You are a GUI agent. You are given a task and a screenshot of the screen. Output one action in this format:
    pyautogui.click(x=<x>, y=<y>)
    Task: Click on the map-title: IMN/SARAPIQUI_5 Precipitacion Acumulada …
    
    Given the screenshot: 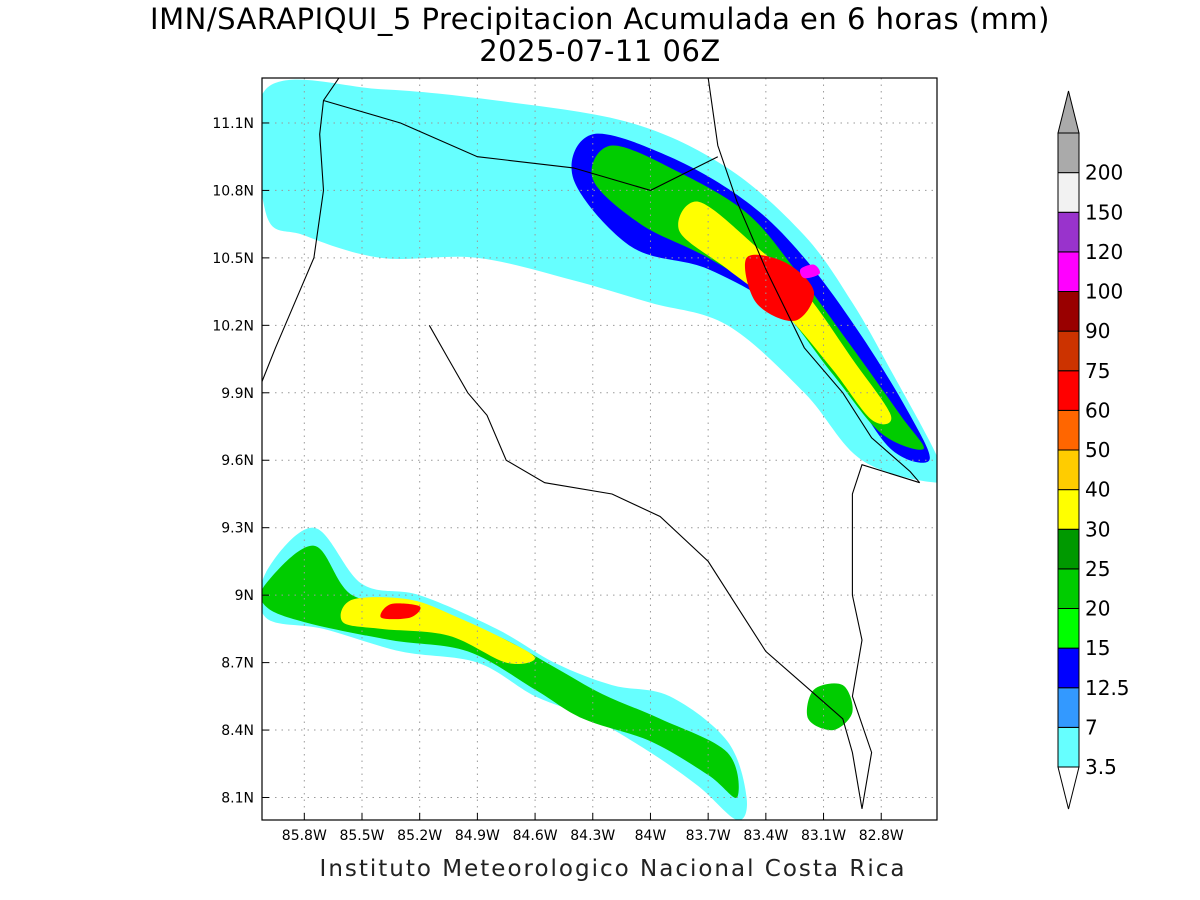 What is the action you would take?
    pyautogui.click(x=600, y=19)
    